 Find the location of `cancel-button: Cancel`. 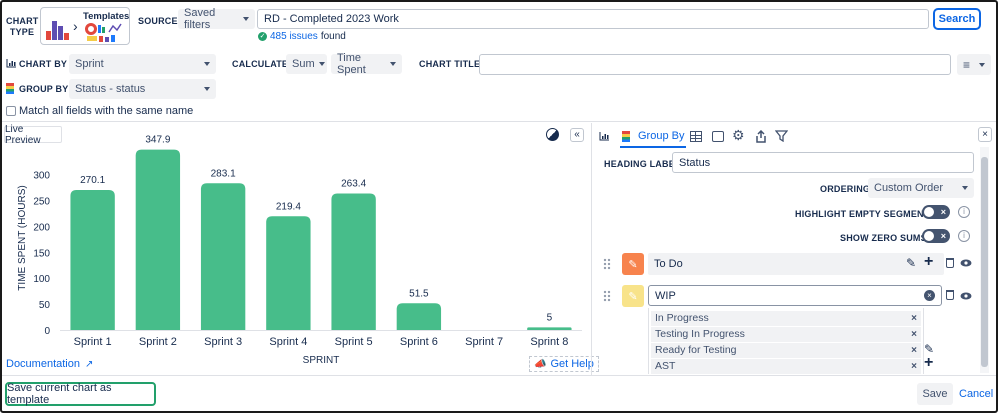

cancel-button: Cancel is located at coordinates (976, 394).